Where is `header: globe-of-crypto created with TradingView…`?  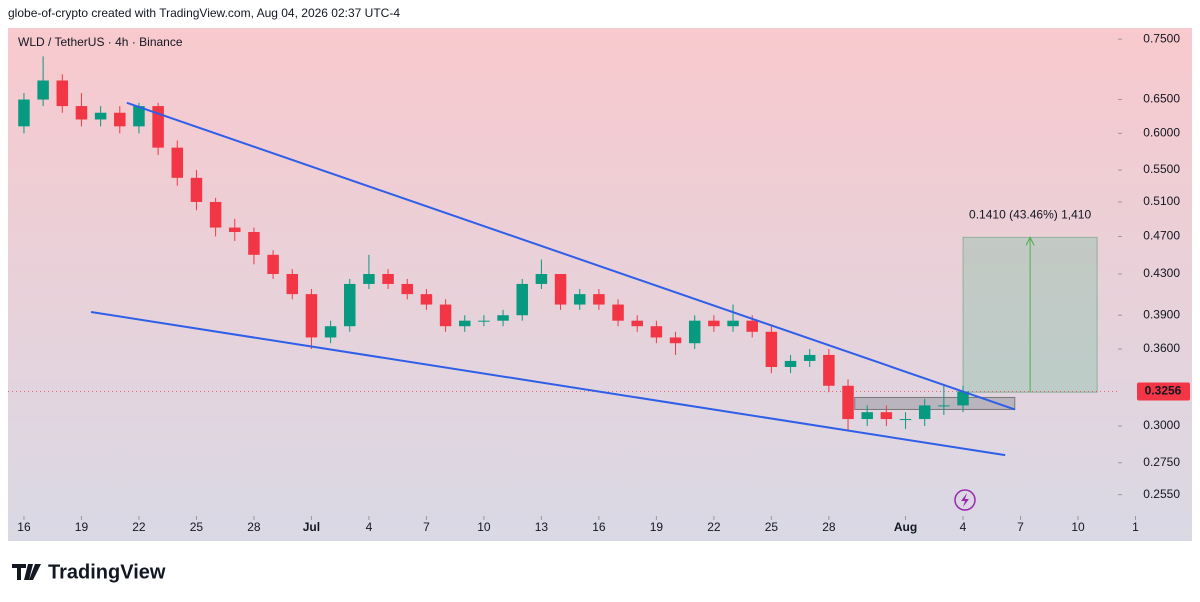 header: globe-of-crypto created with TradingView… is located at coordinates (204, 13).